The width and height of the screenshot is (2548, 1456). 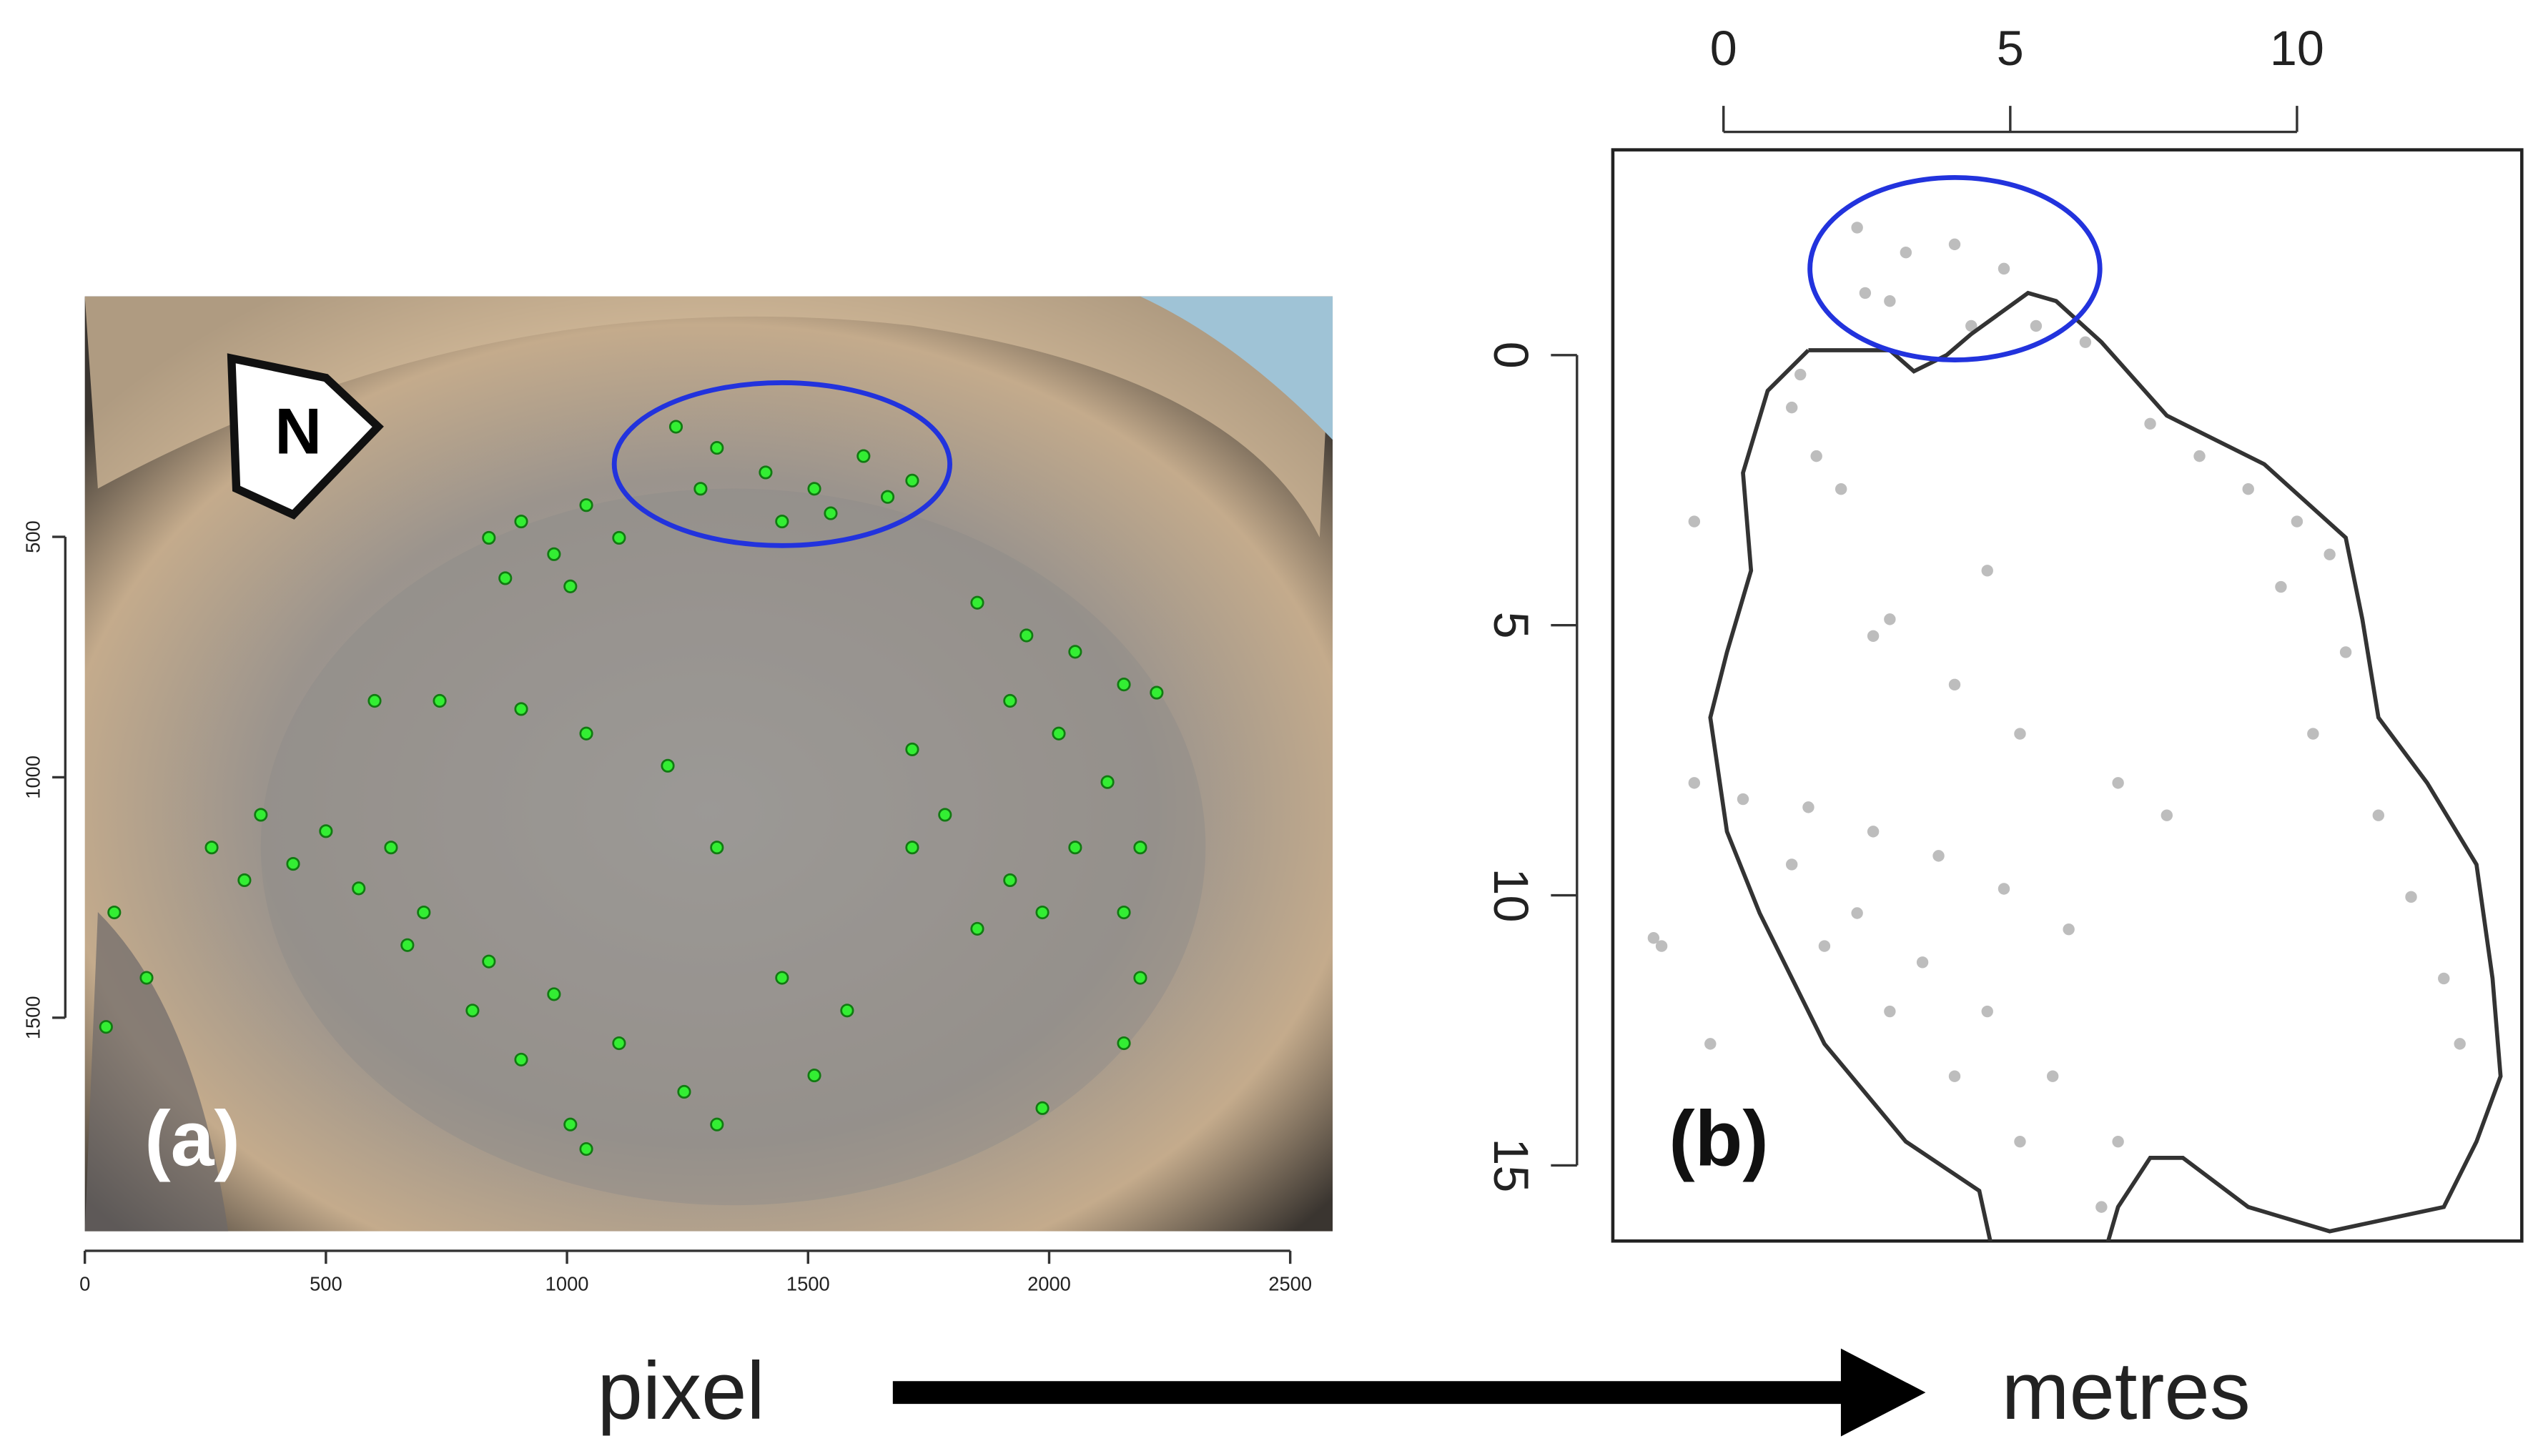 What do you see at coordinates (305, 436) in the screenshot?
I see `north-arrow: N` at bounding box center [305, 436].